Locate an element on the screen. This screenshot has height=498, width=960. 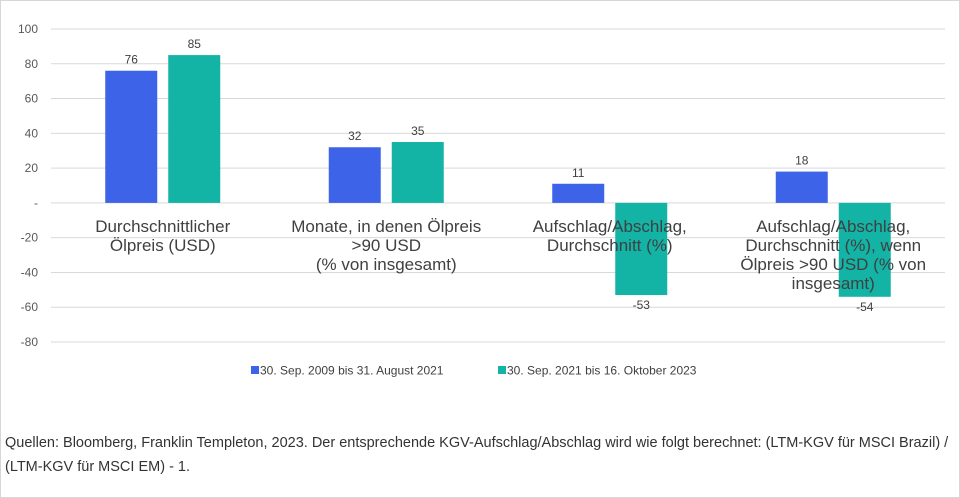
y-tick-label: -60 is located at coordinates (30, 307).